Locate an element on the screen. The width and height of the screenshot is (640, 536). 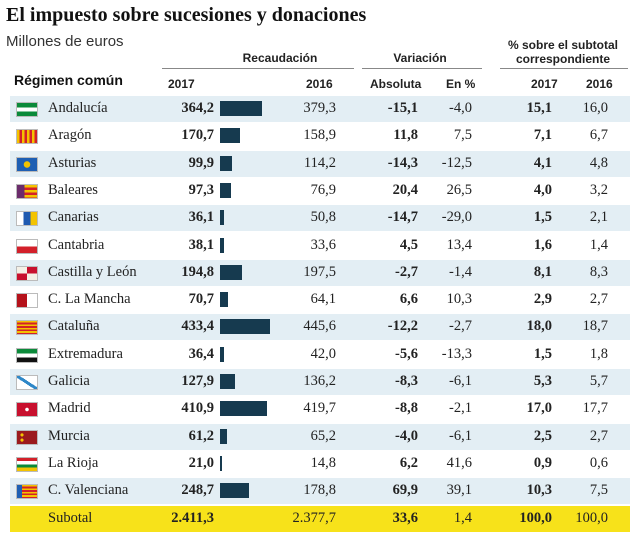
header-rule-pct is located at coordinates (564, 68).